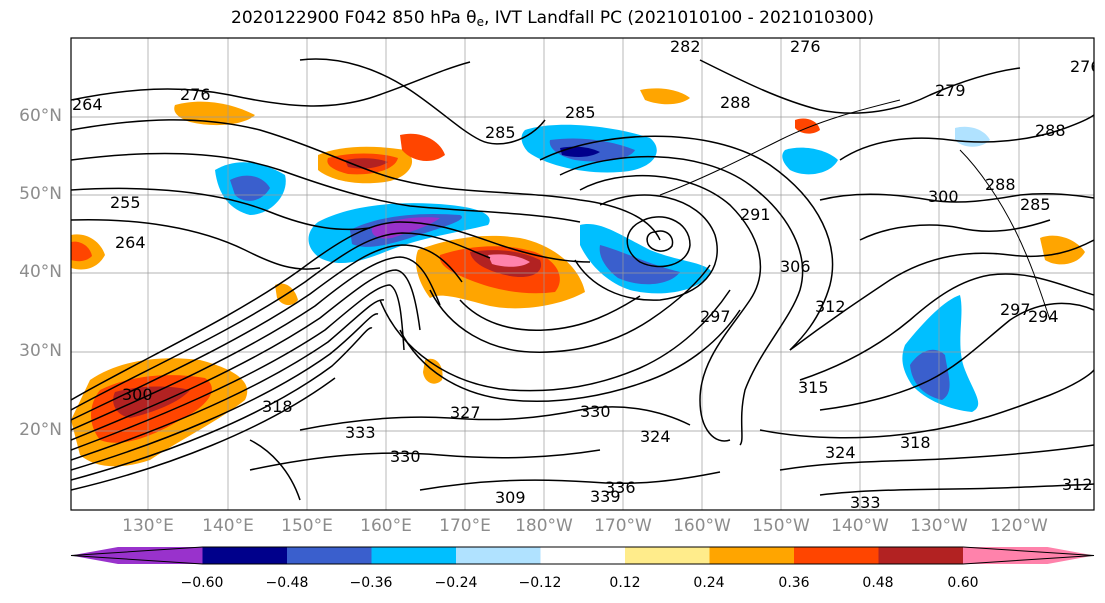  Describe the element at coordinates (148, 526) in the screenshot. I see `lon-label: 130°E` at that location.